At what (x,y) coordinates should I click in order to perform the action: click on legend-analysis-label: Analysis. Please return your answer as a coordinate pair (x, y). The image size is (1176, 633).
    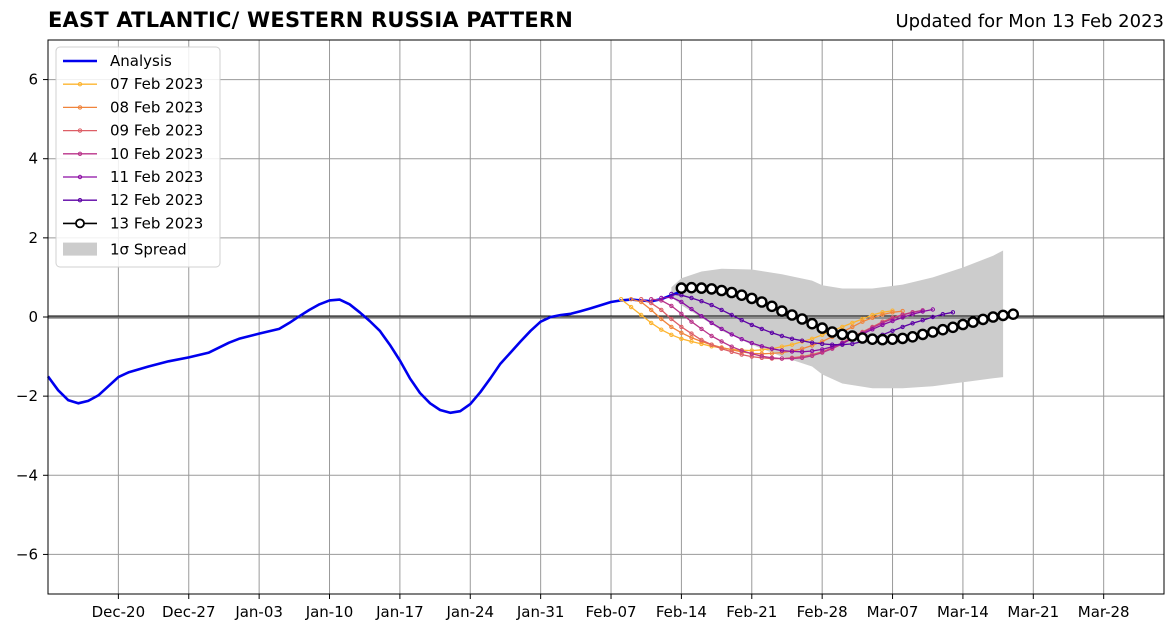
    Looking at the image, I should click on (141, 61).